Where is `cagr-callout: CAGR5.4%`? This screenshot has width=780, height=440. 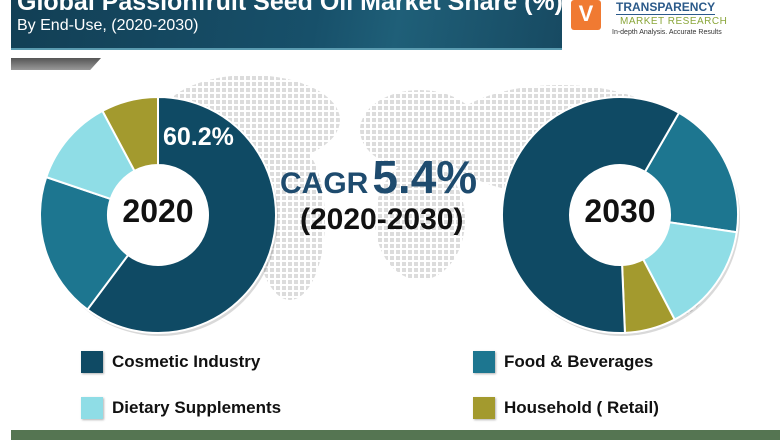 cagr-callout: CAGR5.4% is located at coordinates (378, 177).